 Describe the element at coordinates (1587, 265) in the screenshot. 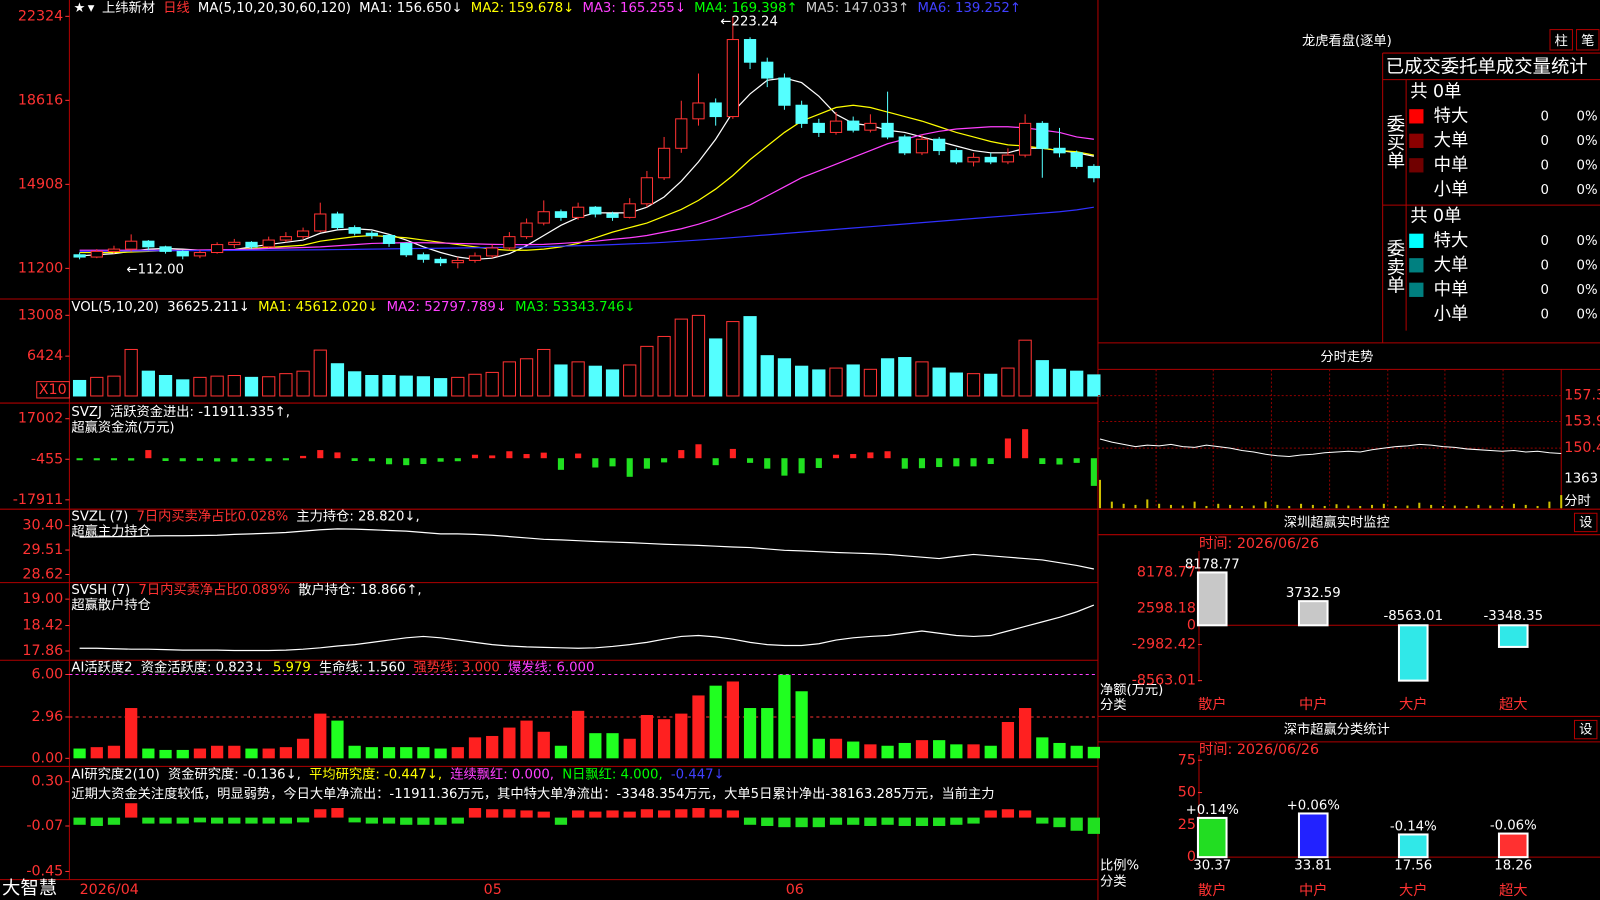

I see `row-pct: 0%` at that location.